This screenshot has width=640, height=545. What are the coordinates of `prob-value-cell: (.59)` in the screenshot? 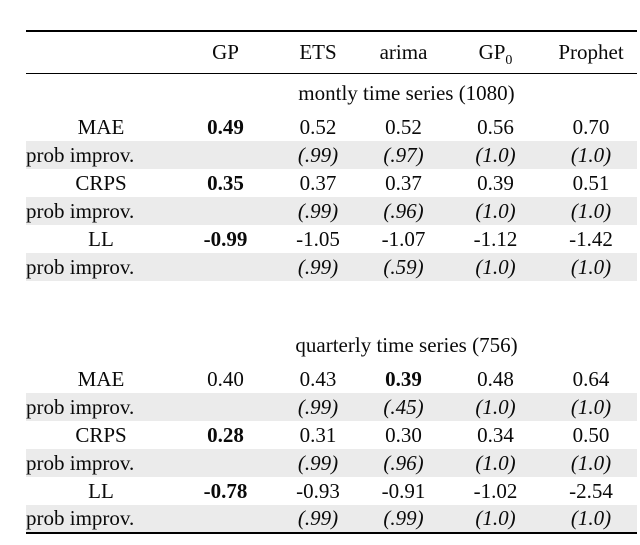 It's located at (403, 266).